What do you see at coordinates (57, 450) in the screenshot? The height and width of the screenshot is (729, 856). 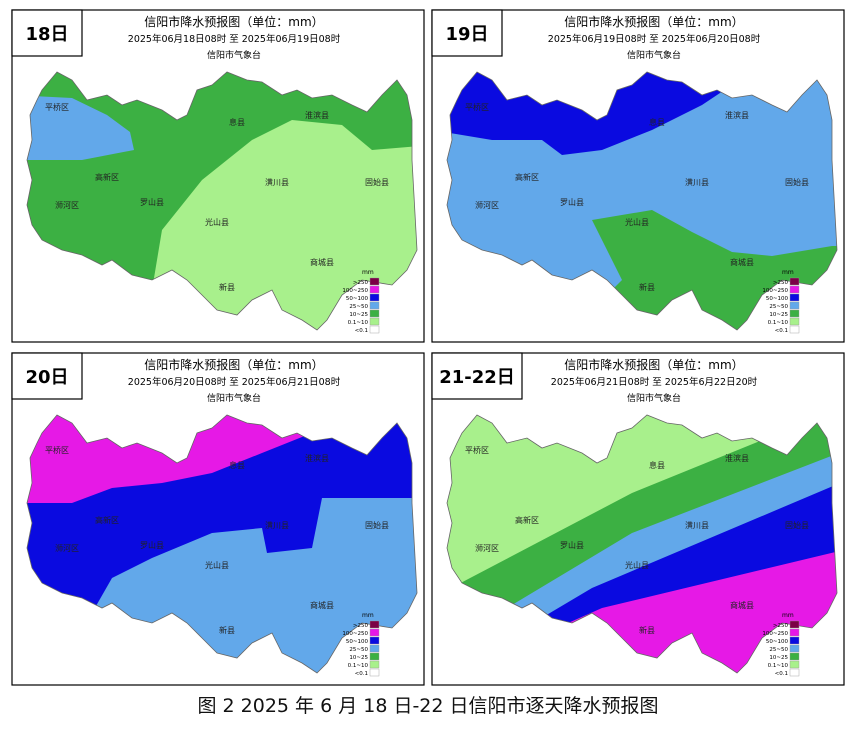 I see `county-label: 平桥区` at bounding box center [57, 450].